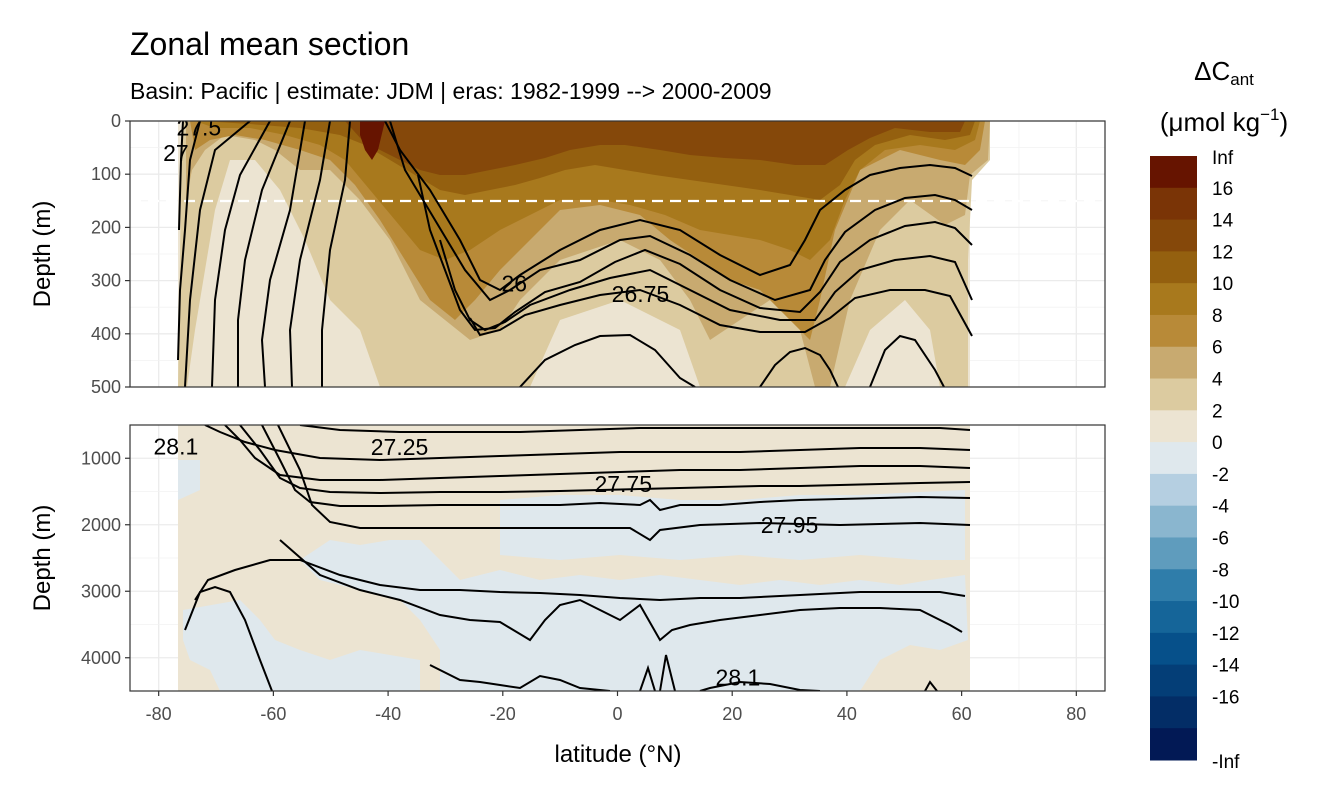  What do you see at coordinates (388, 714) in the screenshot?
I see `x-tick-label: -40` at bounding box center [388, 714].